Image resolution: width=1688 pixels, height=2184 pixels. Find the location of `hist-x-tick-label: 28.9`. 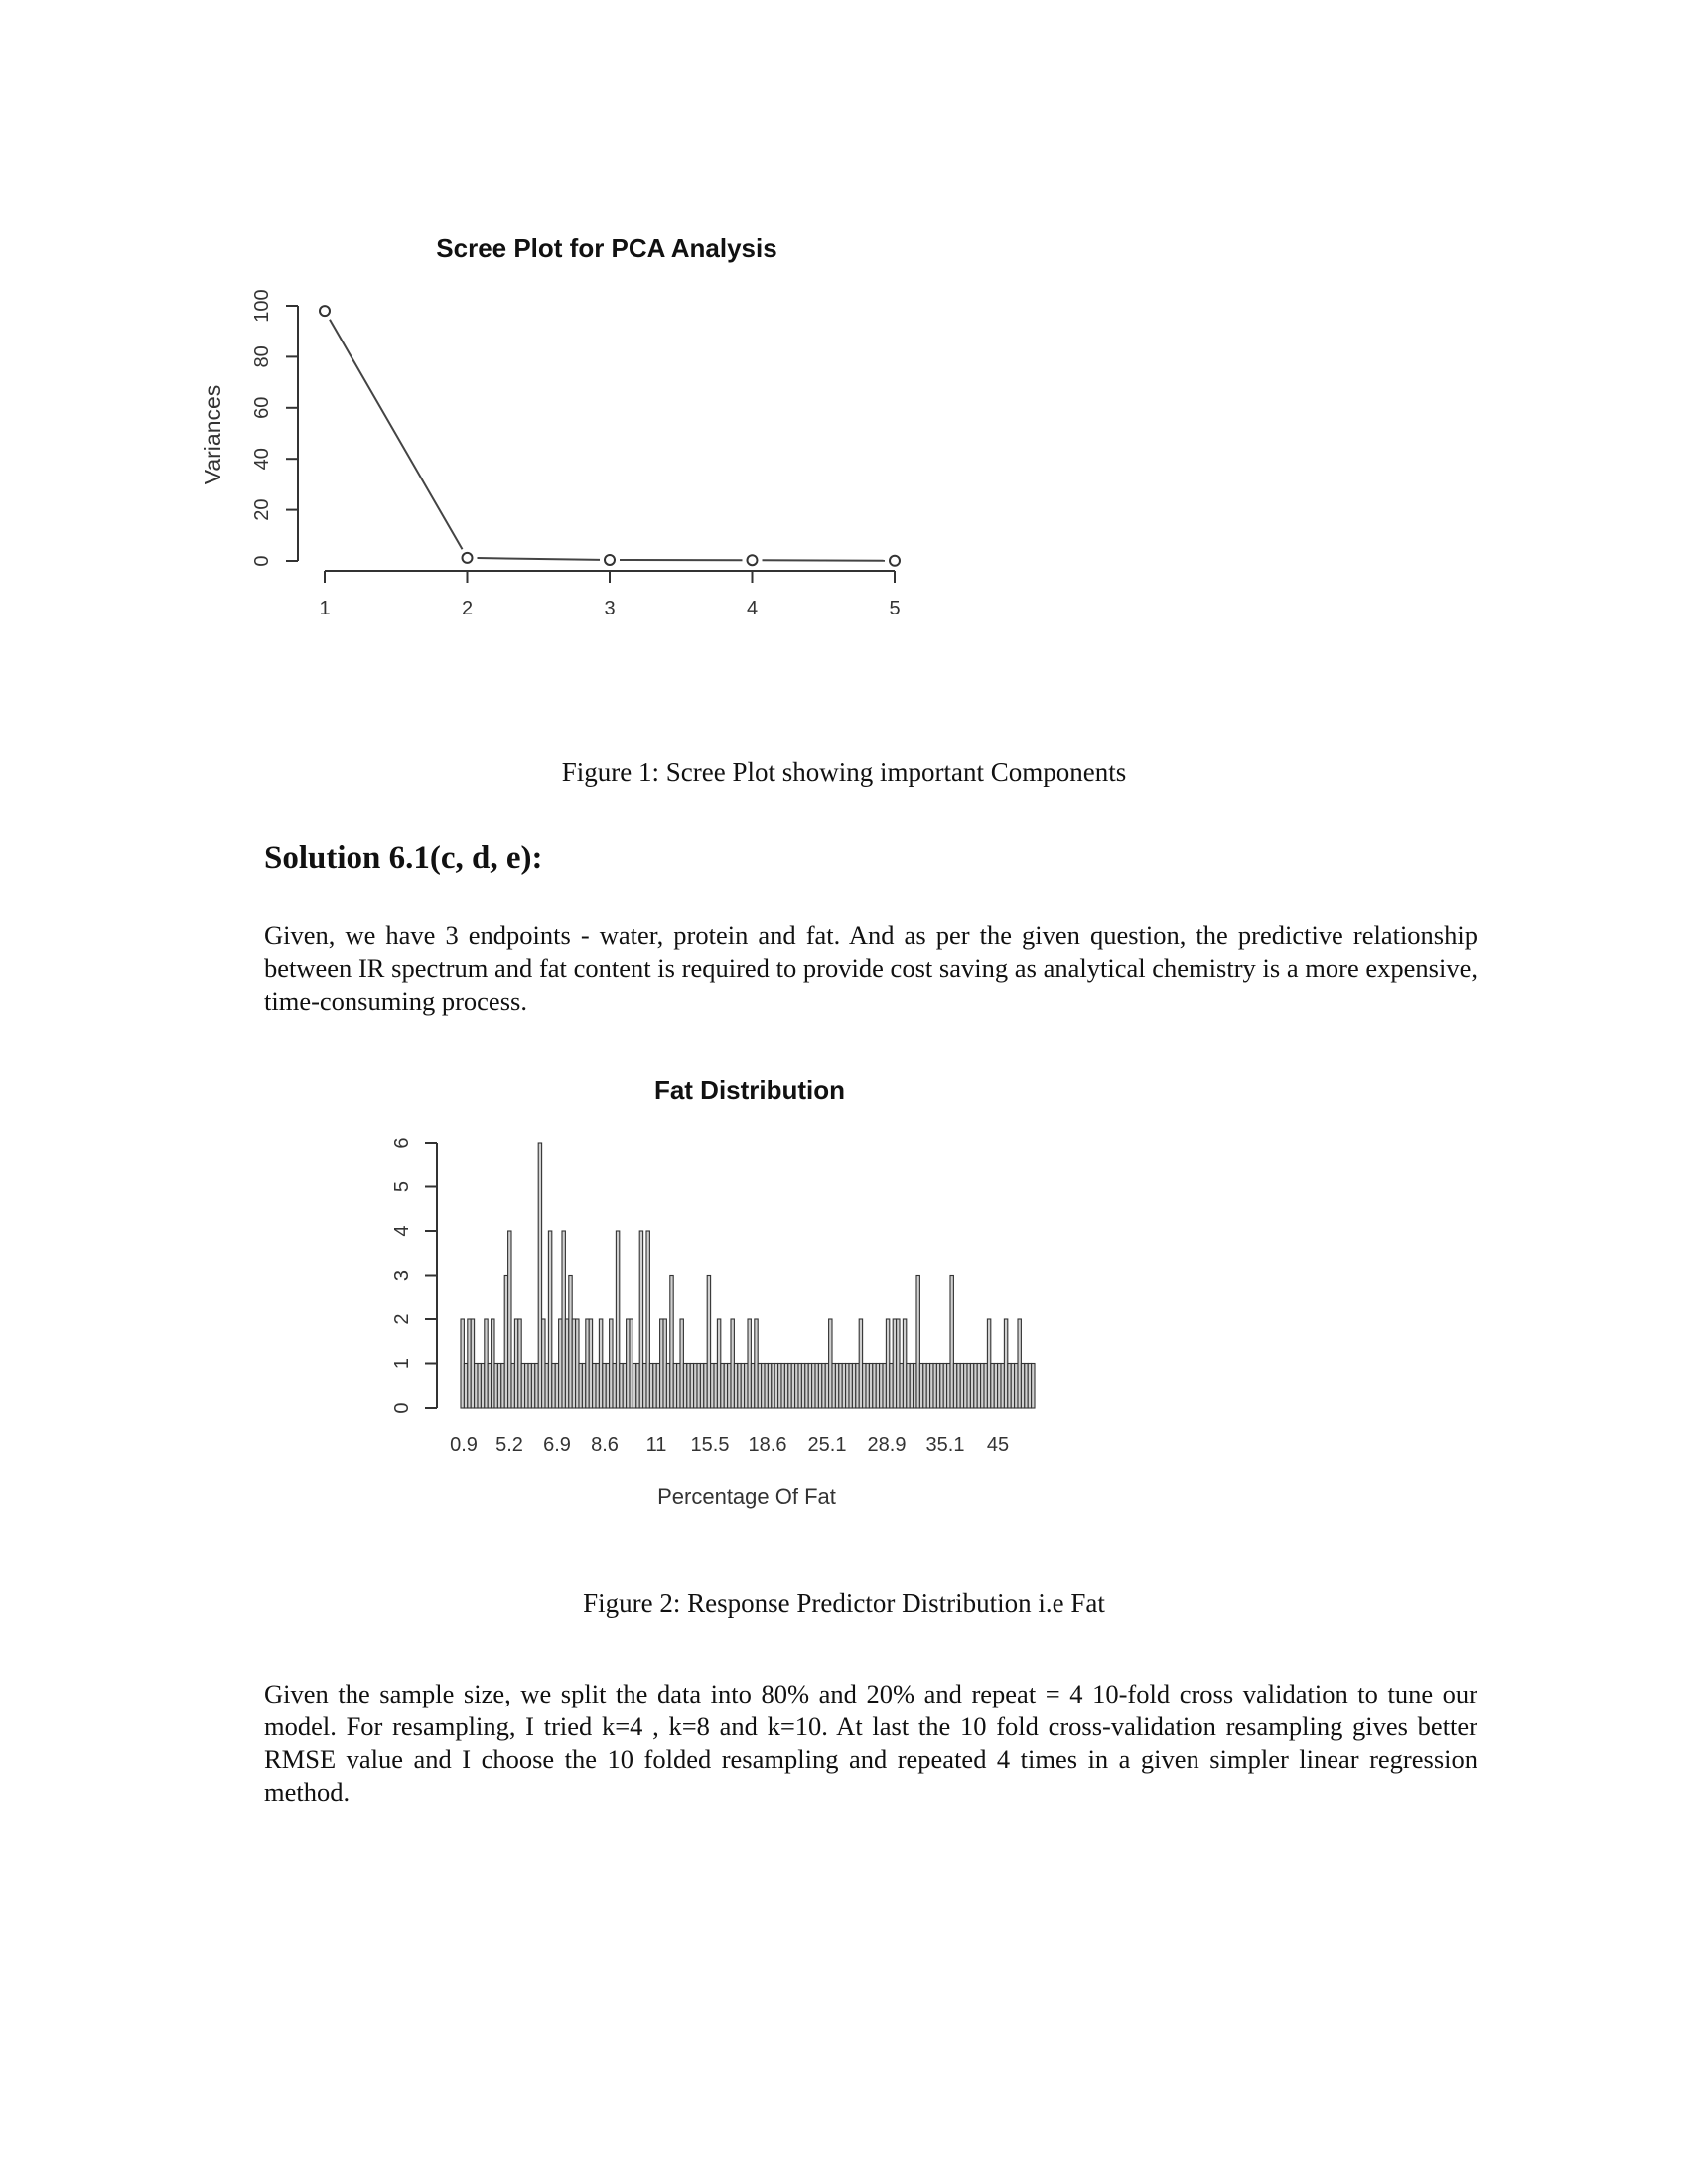

hist-x-tick-label: 28.9 is located at coordinates (887, 1445).